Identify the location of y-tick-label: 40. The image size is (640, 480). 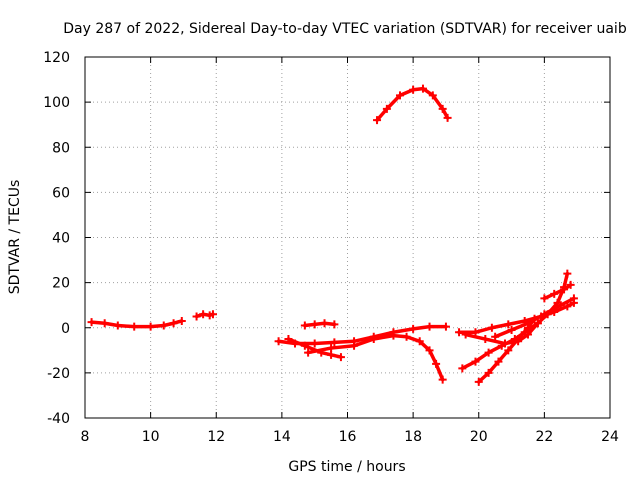
(61, 239).